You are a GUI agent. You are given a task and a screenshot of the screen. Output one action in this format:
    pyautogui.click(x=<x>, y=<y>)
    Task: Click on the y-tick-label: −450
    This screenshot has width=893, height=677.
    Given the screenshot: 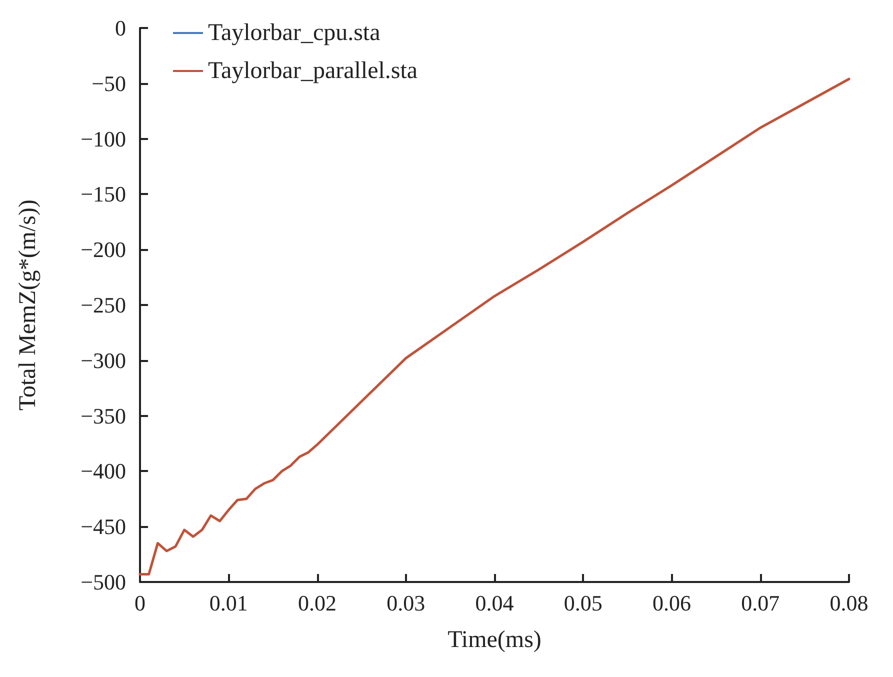 What is the action you would take?
    pyautogui.click(x=103, y=527)
    